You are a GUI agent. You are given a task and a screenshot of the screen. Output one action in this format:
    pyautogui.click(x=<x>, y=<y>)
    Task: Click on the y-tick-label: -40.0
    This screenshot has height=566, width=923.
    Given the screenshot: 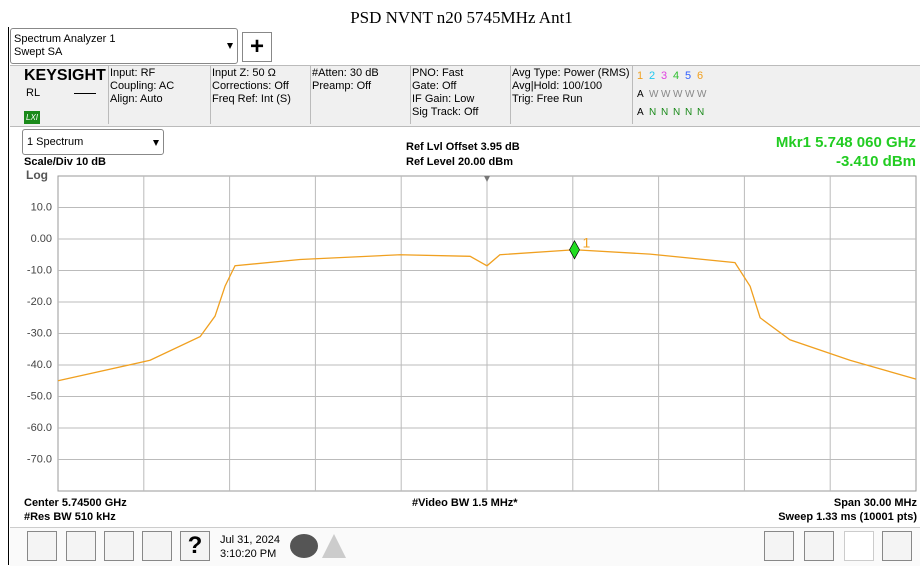 What is the action you would take?
    pyautogui.click(x=39, y=365)
    